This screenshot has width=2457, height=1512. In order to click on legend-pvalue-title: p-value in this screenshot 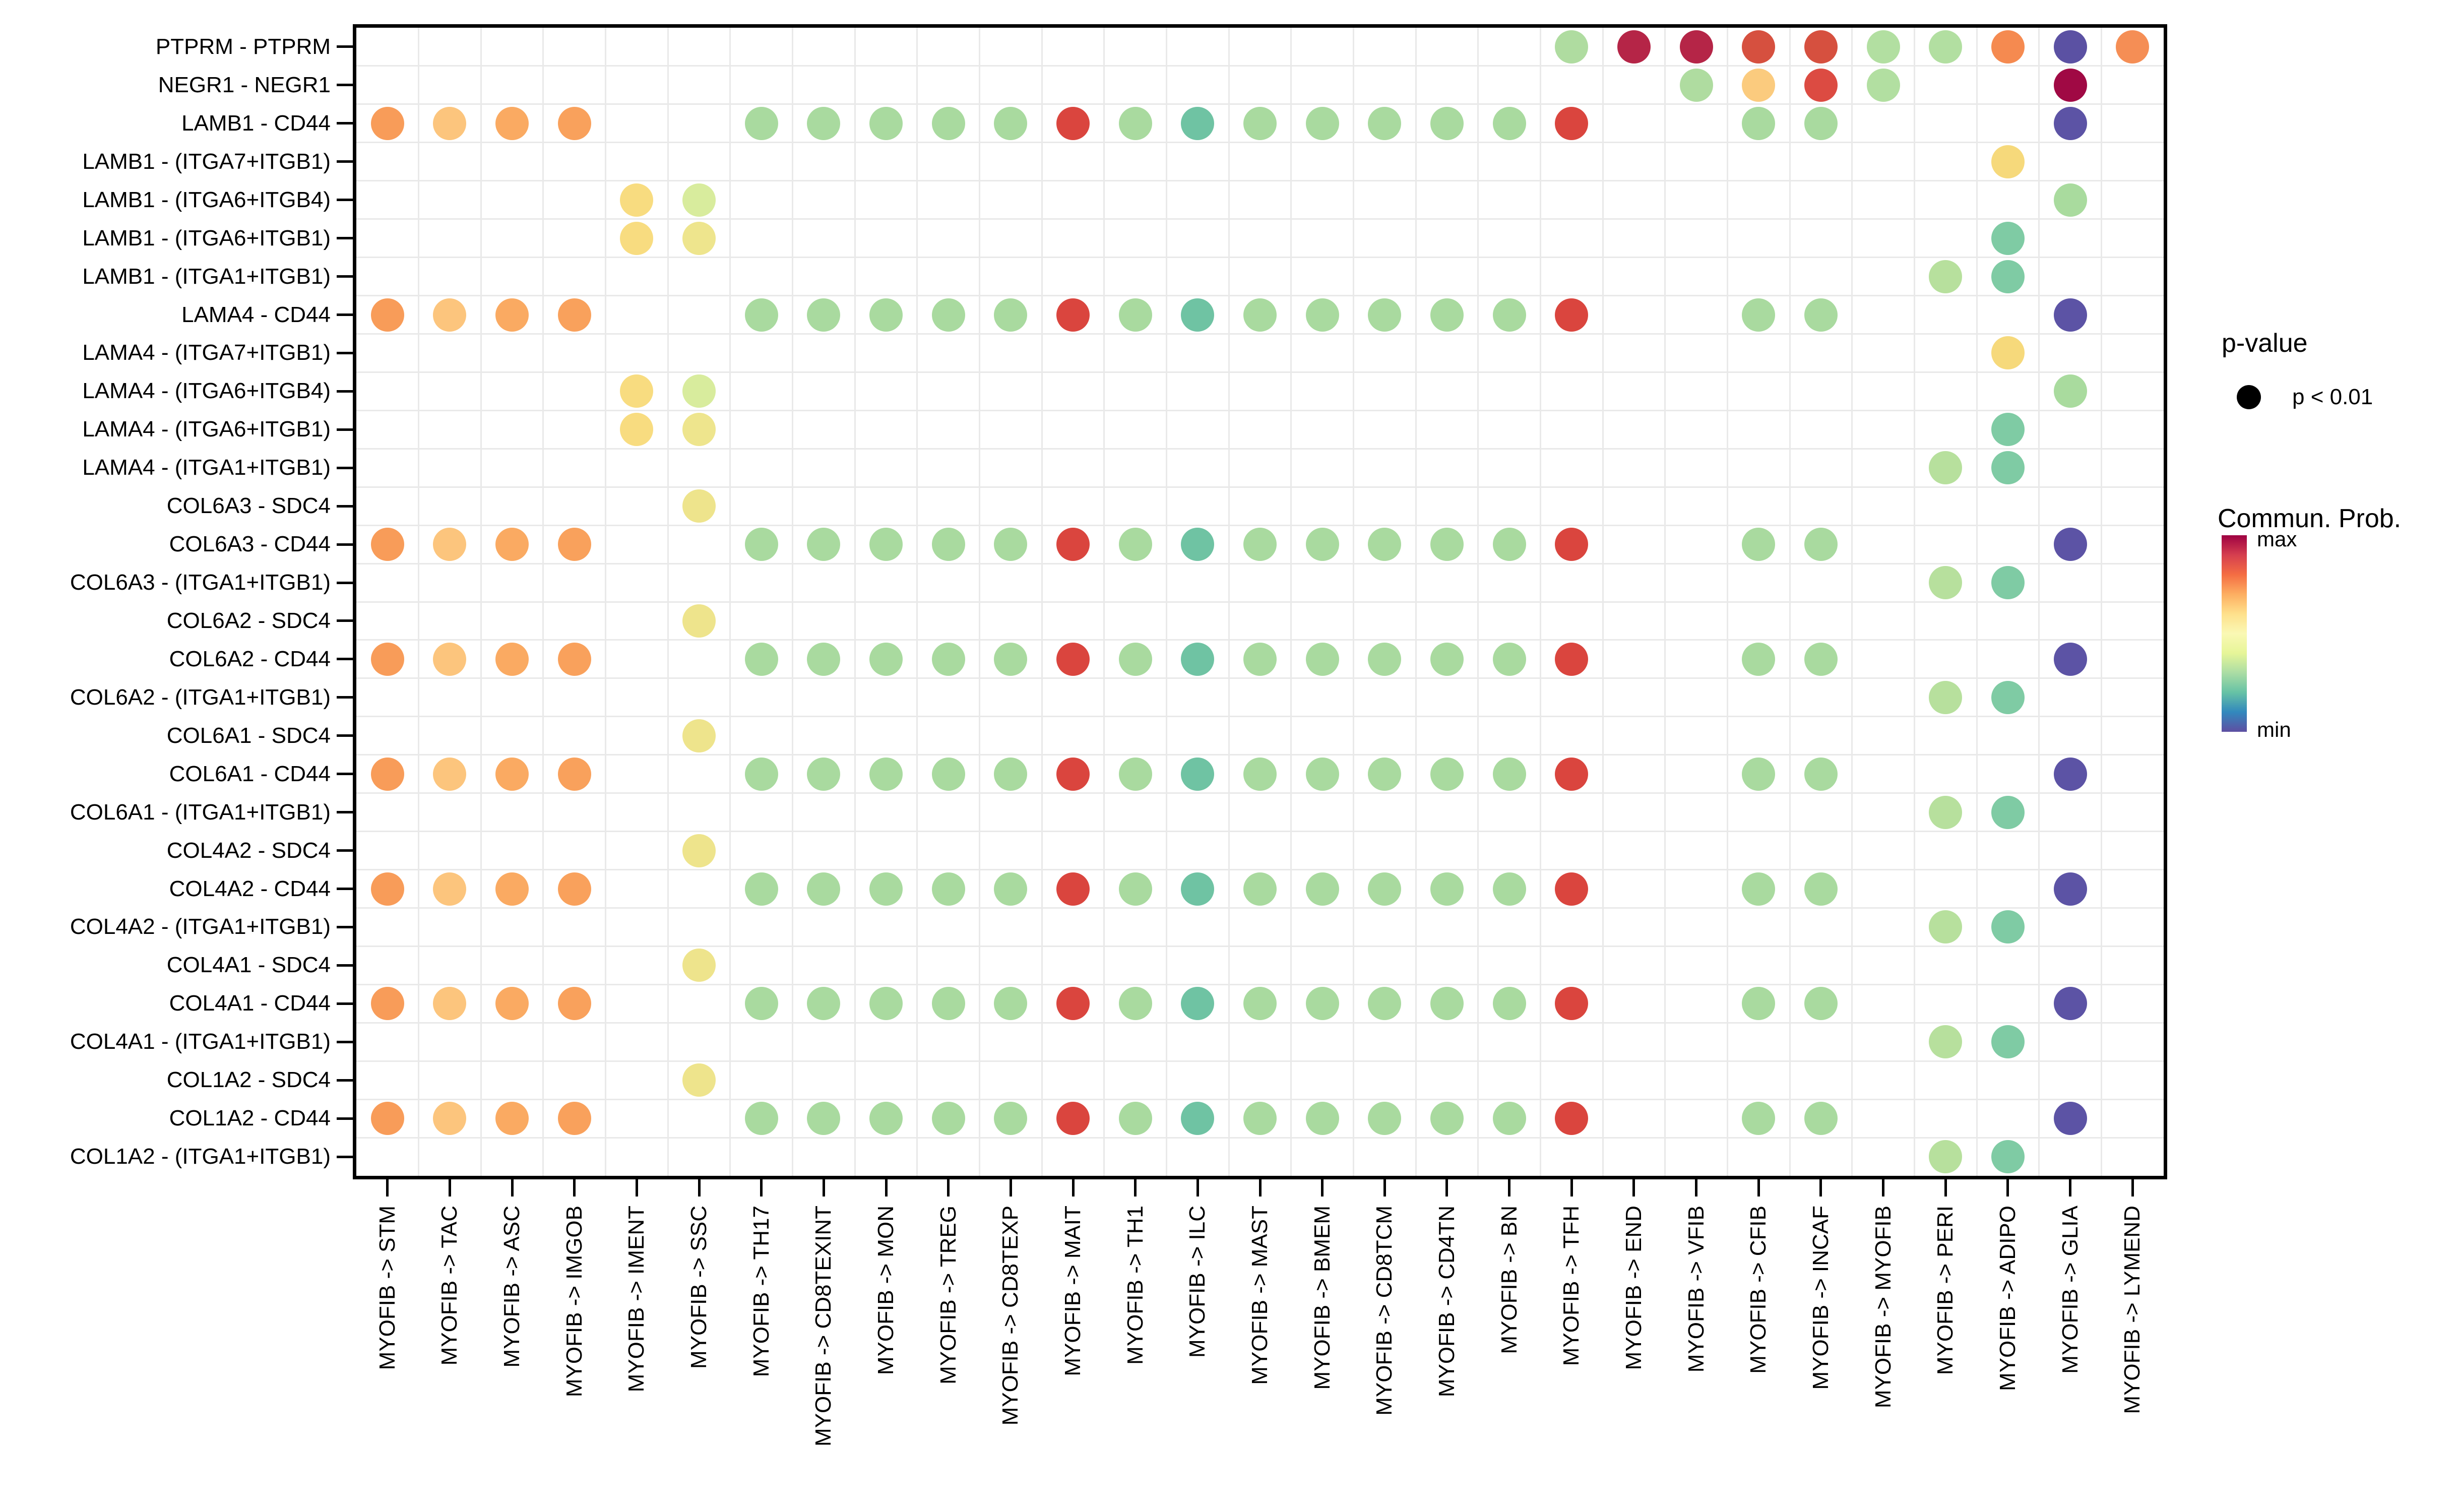, I will do `click(2265, 343)`.